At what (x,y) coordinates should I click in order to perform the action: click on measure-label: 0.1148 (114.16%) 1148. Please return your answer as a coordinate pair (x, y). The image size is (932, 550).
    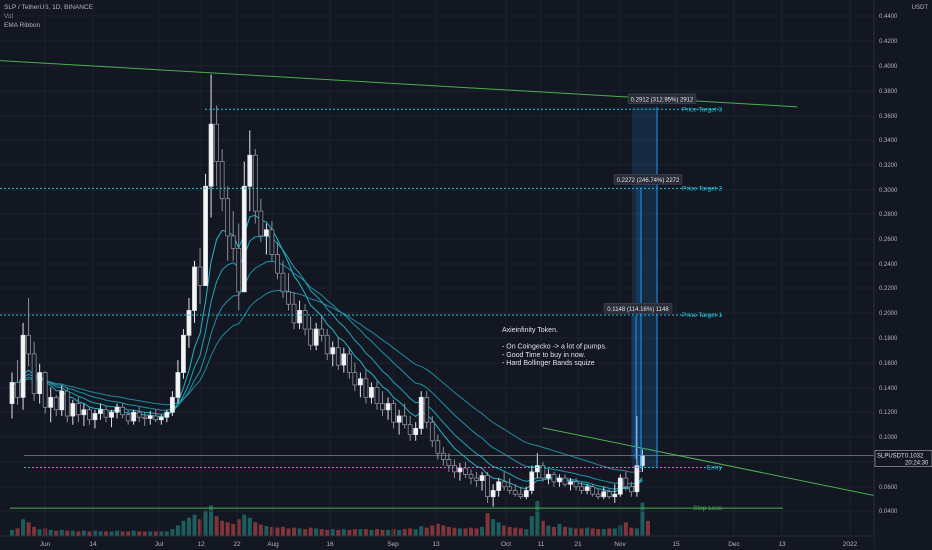
    Looking at the image, I should click on (638, 310).